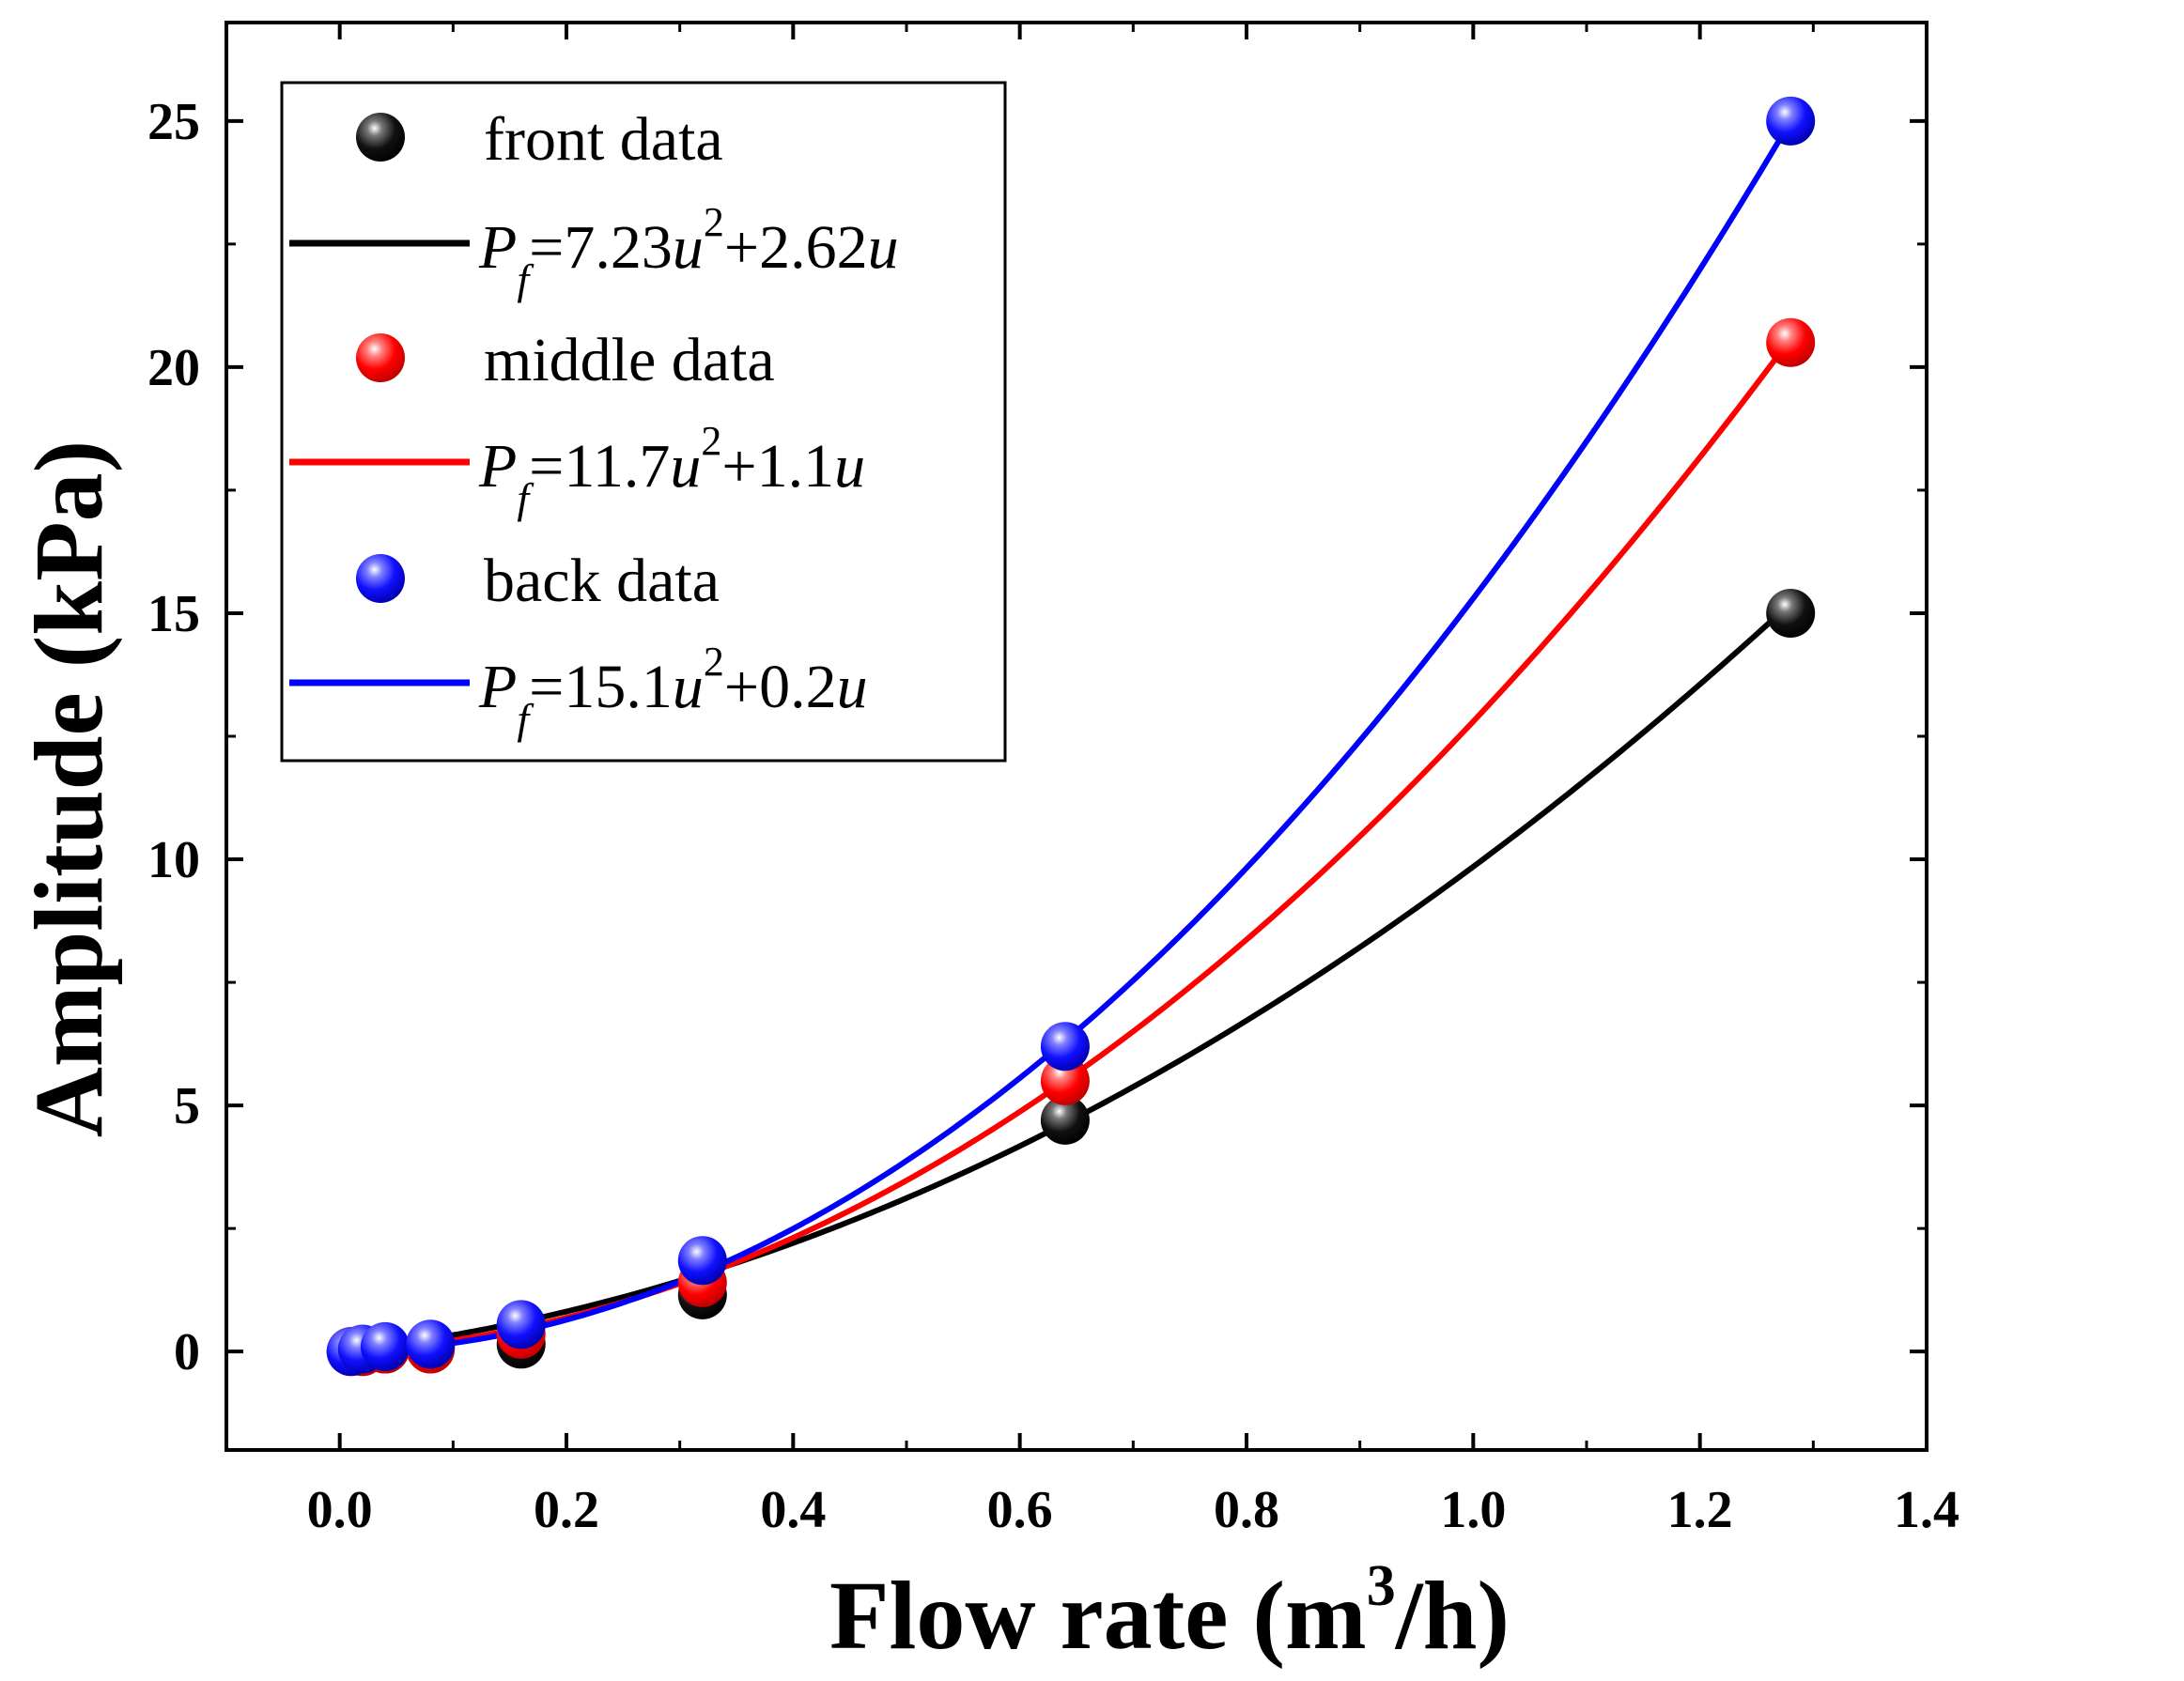 The image size is (2184, 1681). Describe the element at coordinates (688, 251) in the screenshot. I see `legend-fit-equation-front: Pf=7.23u2+2.62u` at that location.